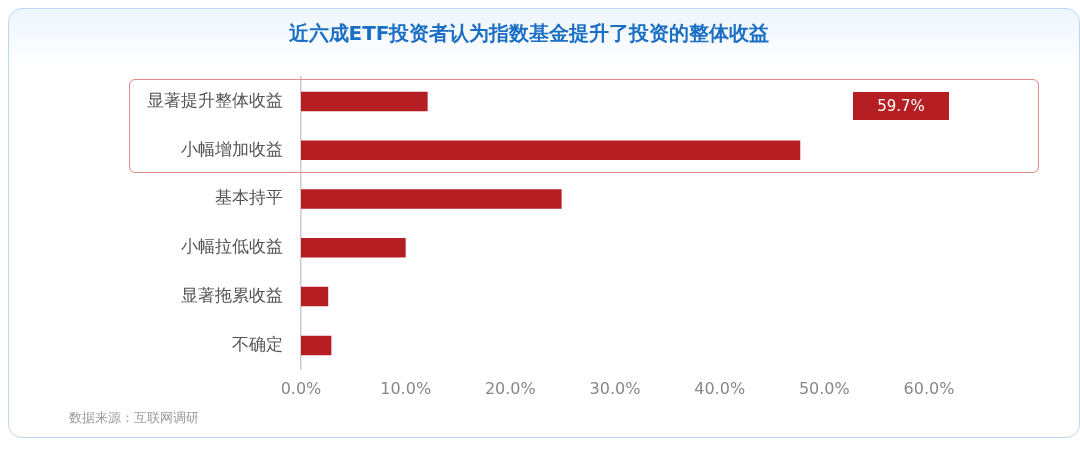 Image resolution: width=1080 pixels, height=476 pixels. What do you see at coordinates (134, 418) in the screenshot?
I see `source-note: 数据来源：互联网调研` at bounding box center [134, 418].